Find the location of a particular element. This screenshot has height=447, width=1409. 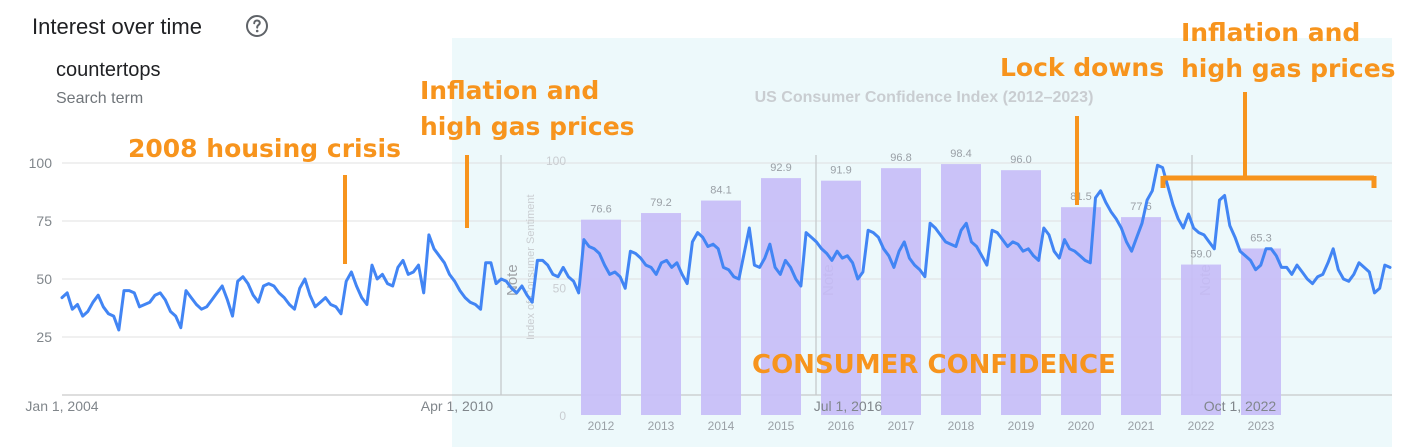

cci-category-label: 2017 is located at coordinates (901, 426).